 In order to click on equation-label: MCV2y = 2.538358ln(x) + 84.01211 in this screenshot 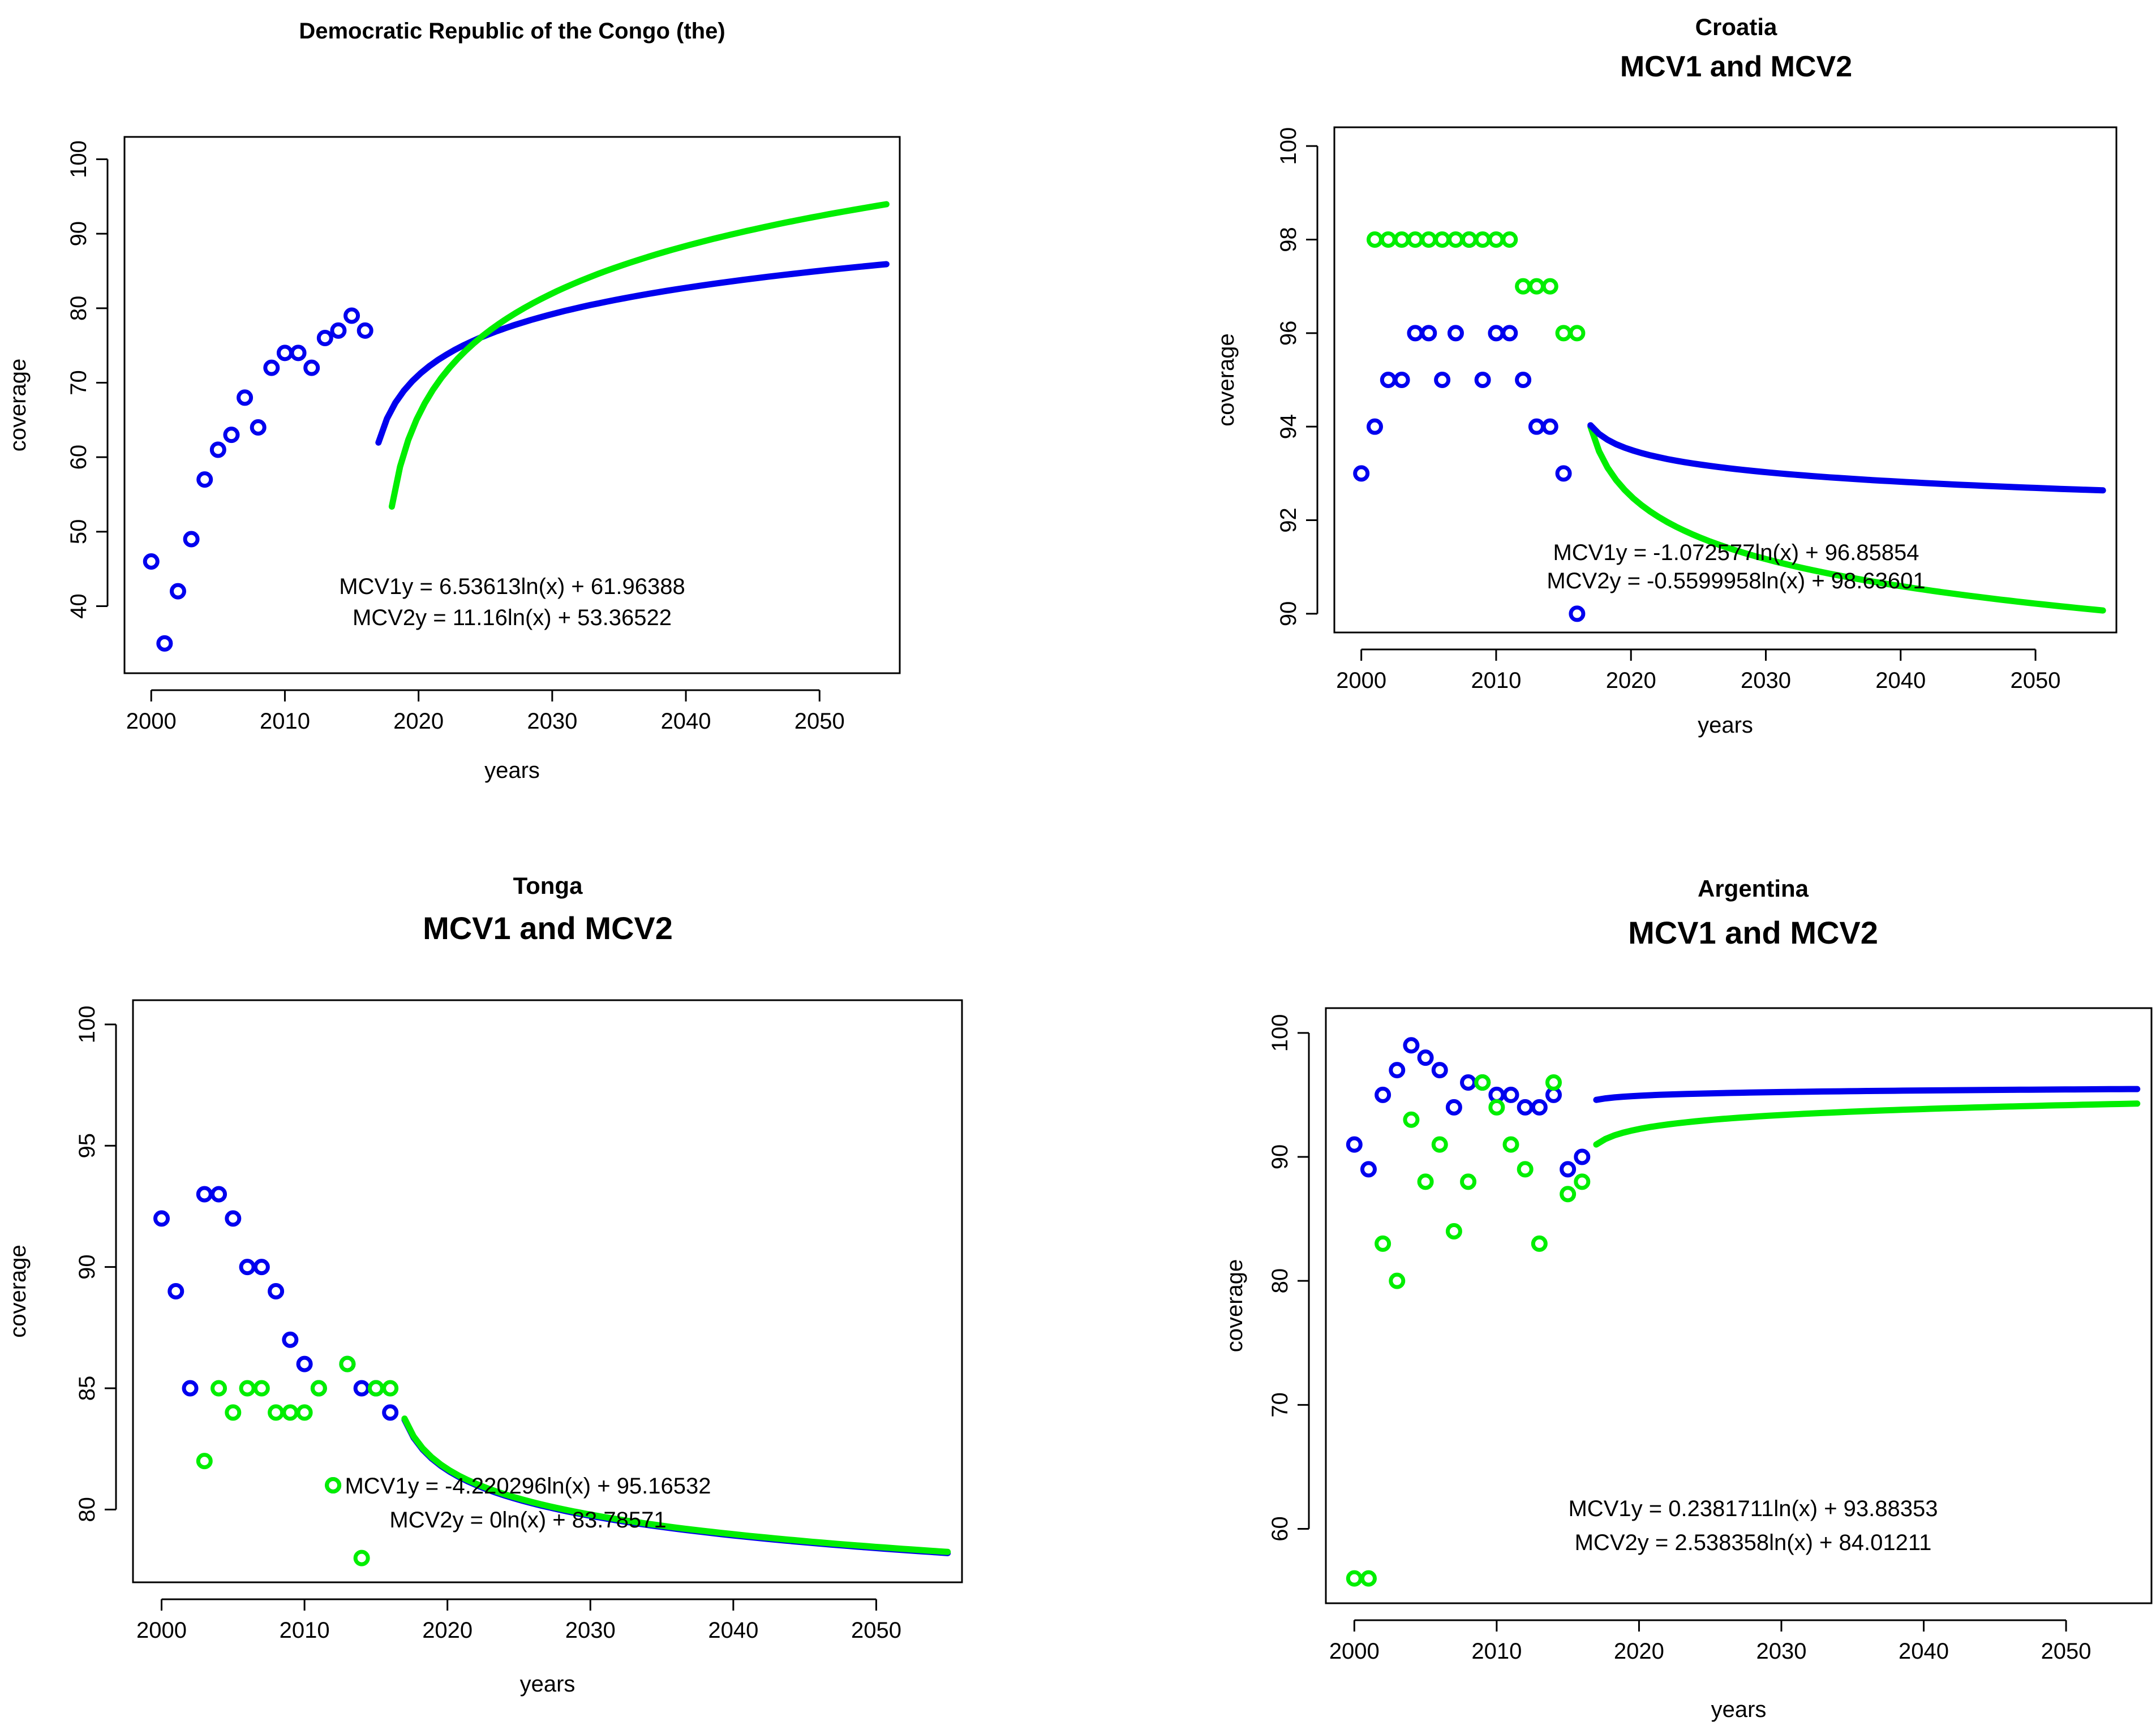, I will do `click(1753, 1542)`.